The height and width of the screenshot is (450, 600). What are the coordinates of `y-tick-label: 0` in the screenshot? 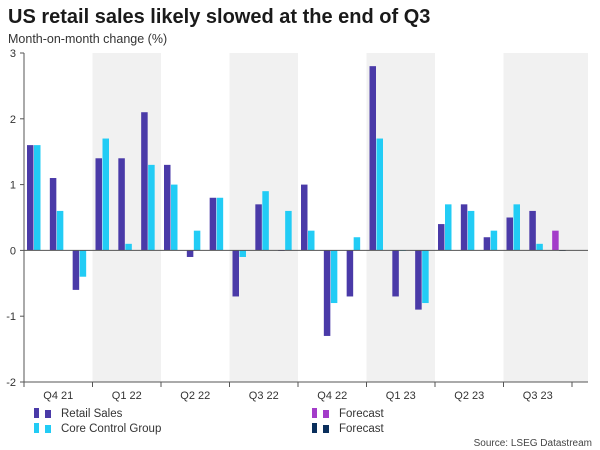 It's located at (13, 251).